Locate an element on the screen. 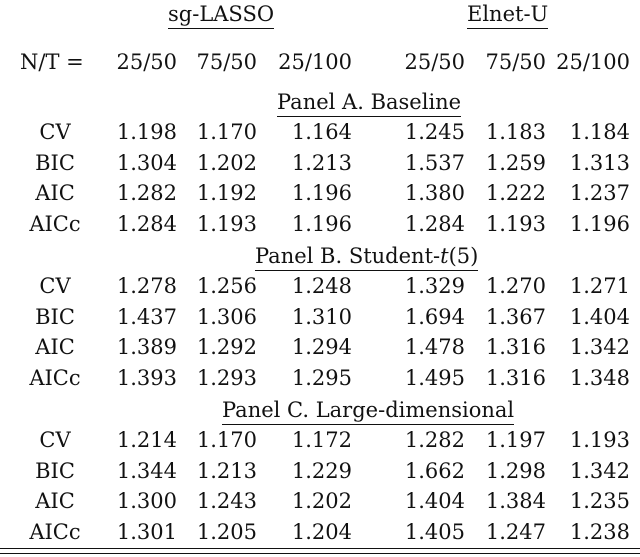 The height and width of the screenshot is (557, 640). table-cell: 1.256 is located at coordinates (226, 286).